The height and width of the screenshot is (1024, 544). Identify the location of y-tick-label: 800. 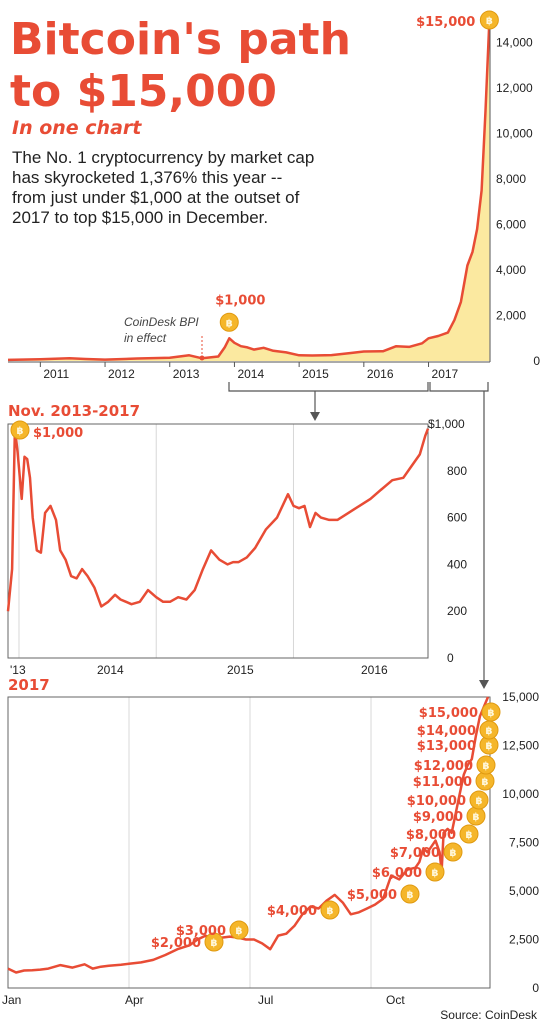
(457, 471).